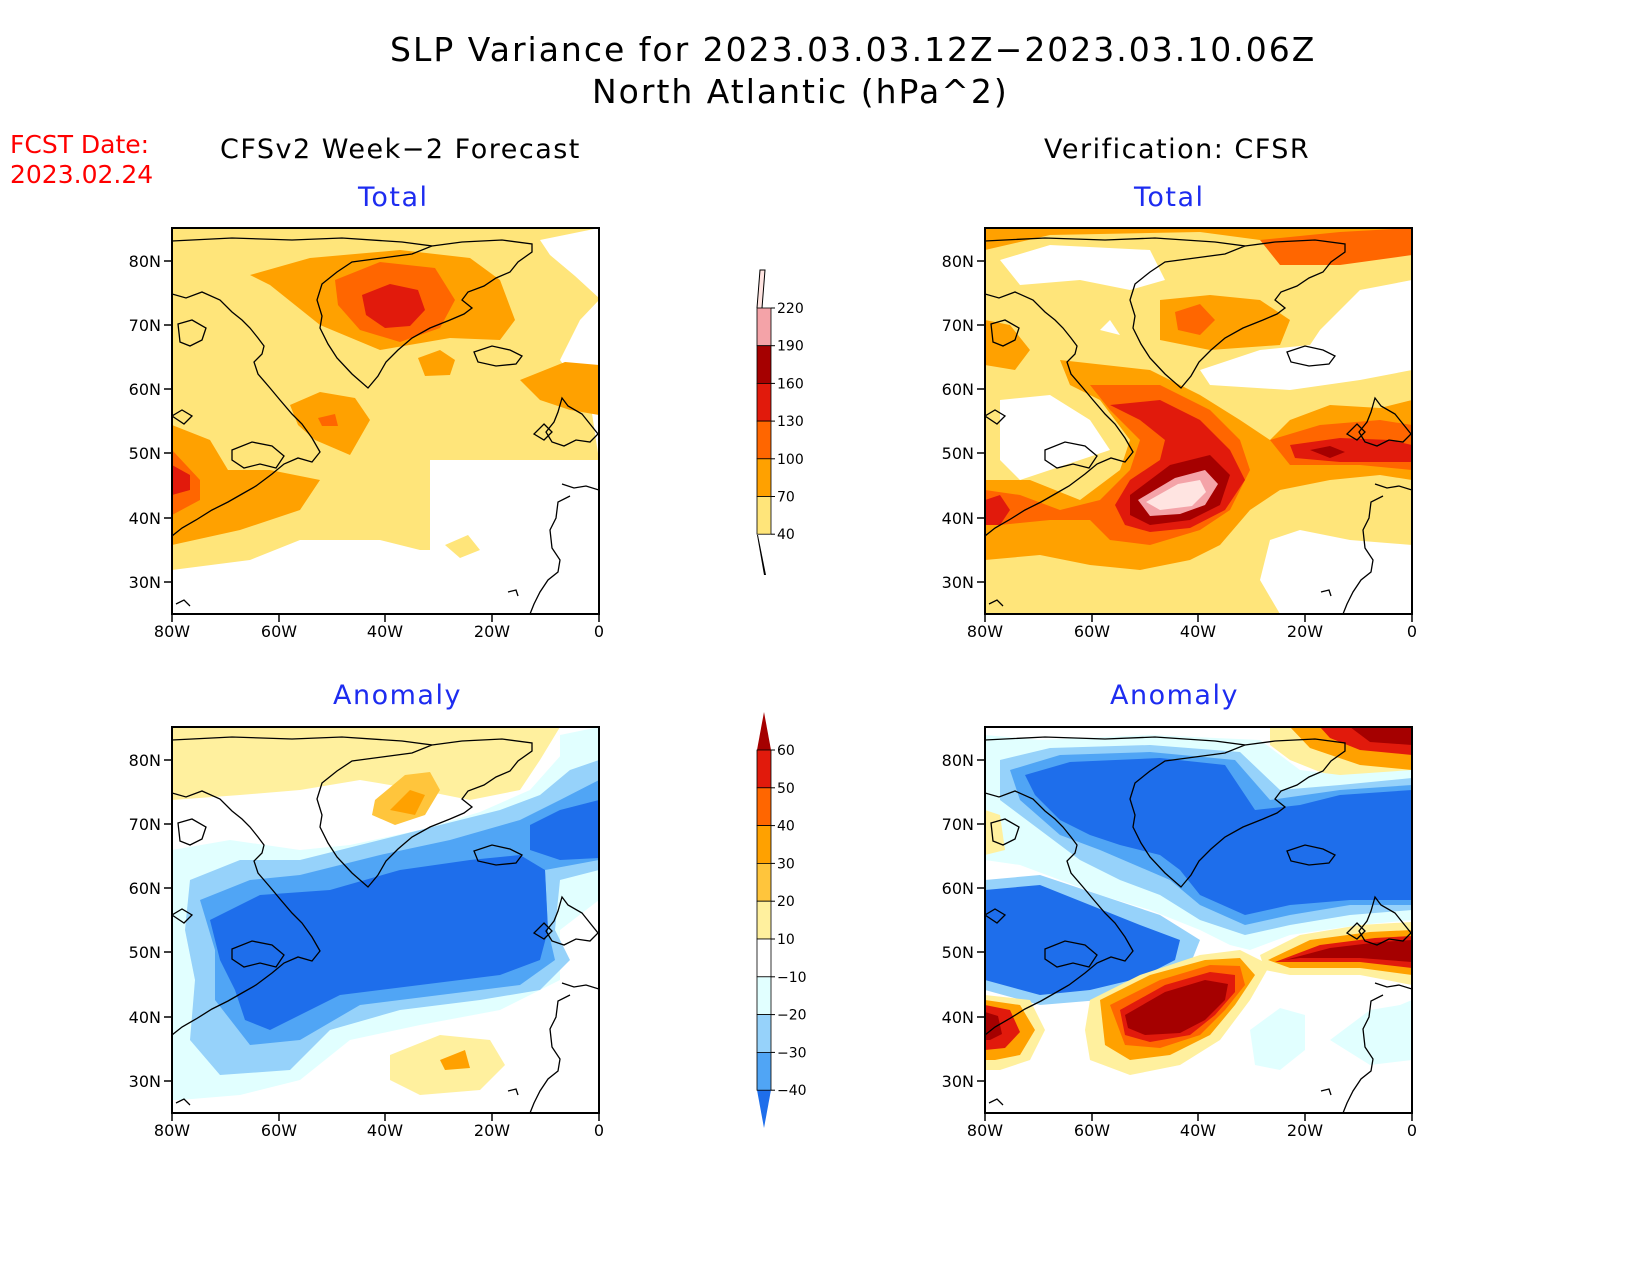 The height and width of the screenshot is (1275, 1650). I want to click on total-colorbar: 220 190 160 130 100 70 40, so click(780, 422).